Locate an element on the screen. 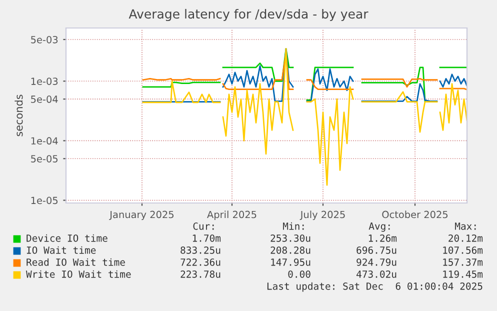 Image resolution: width=497 pixels, height=311 pixels. text: Max: is located at coordinates (465, 226).